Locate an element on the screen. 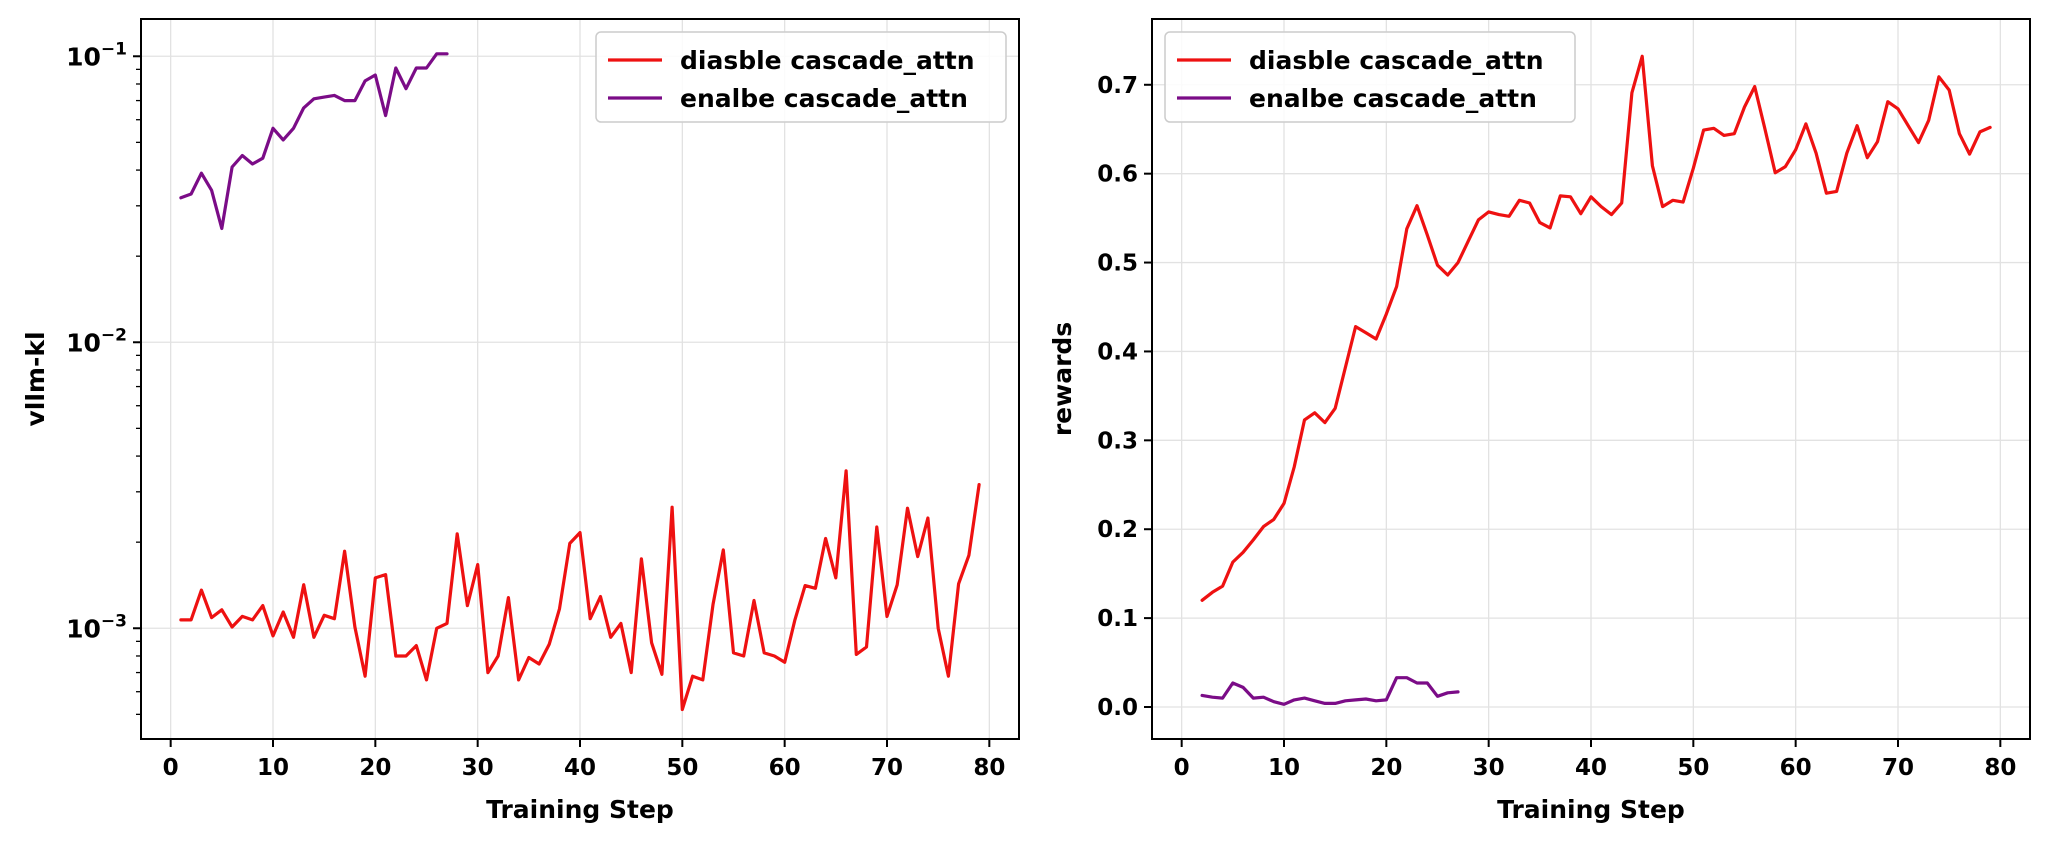 The height and width of the screenshot is (843, 2048). rewards-x-tick-label: 80 is located at coordinates (2000, 768).